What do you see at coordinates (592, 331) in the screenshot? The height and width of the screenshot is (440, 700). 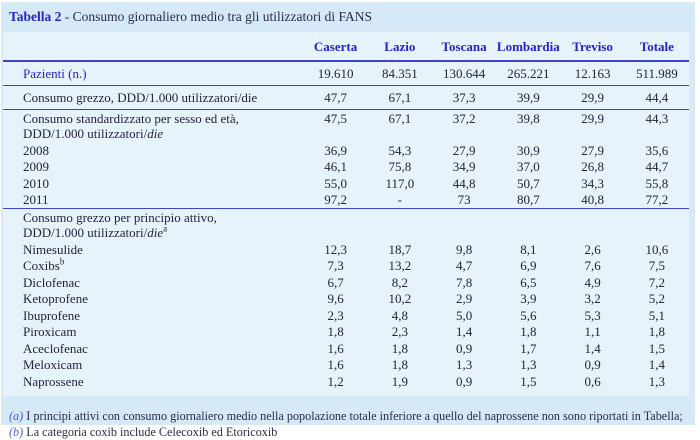 I see `cell-treviso: 1,1` at bounding box center [592, 331].